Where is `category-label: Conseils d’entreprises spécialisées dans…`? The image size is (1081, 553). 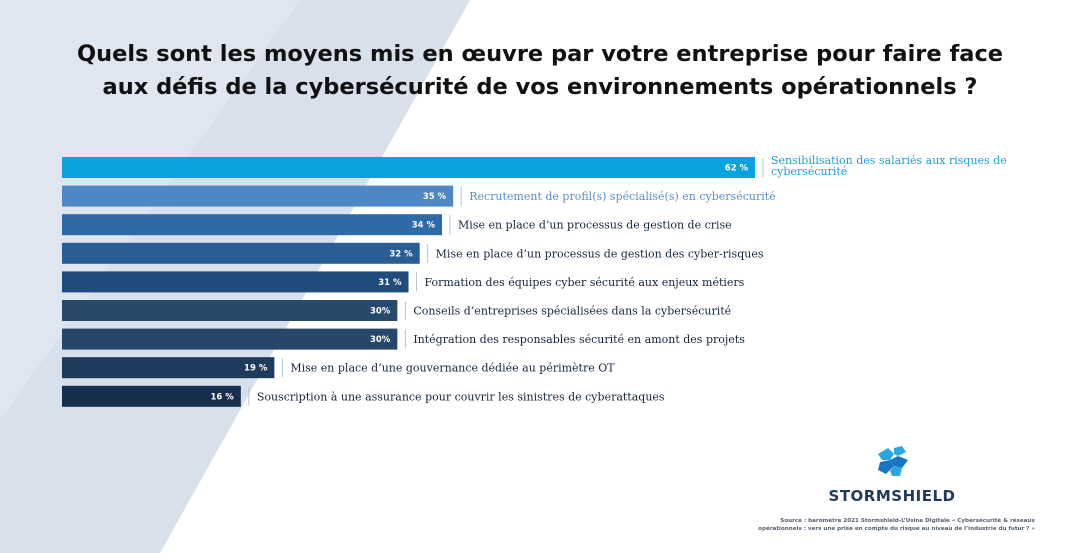 category-label: Conseils d’entreprises spécialisées dans… is located at coordinates (572, 311).